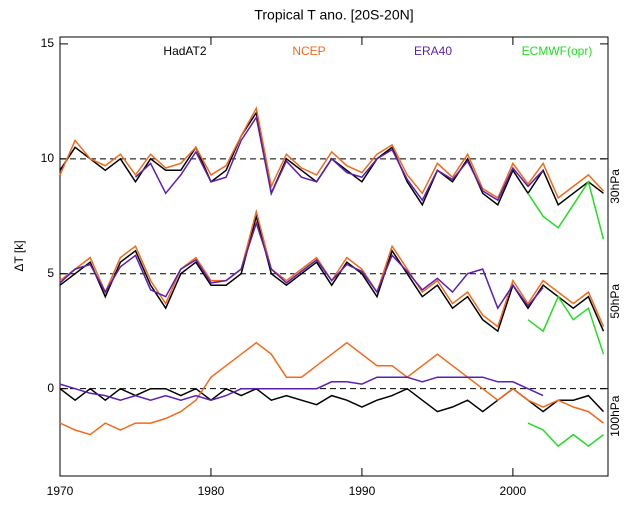 This screenshot has width=625, height=509. I want to click on legend-label: ERA40, so click(433, 51).